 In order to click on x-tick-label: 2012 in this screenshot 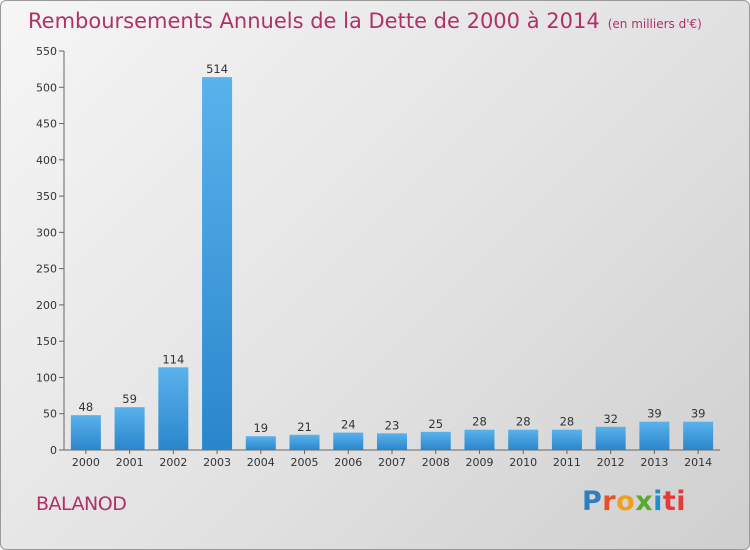, I will do `click(611, 462)`.